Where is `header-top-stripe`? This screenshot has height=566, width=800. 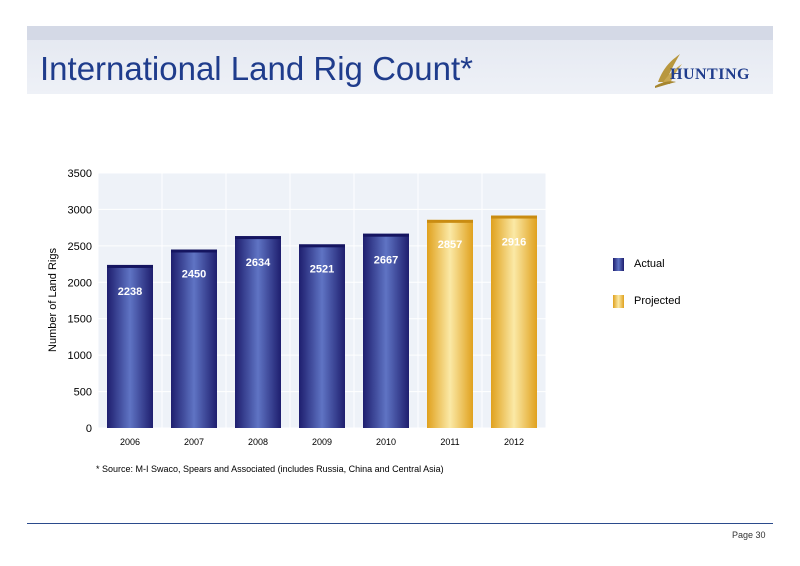
header-top-stripe is located at coordinates (400, 33).